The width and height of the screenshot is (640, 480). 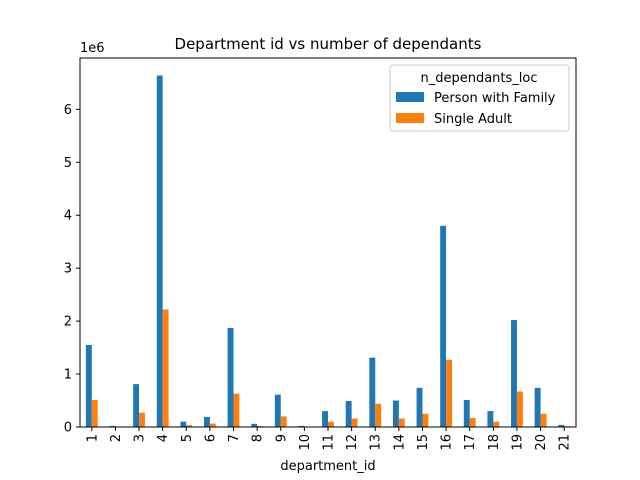 What do you see at coordinates (281, 438) in the screenshot?
I see `x-tick-label-9: 9` at bounding box center [281, 438].